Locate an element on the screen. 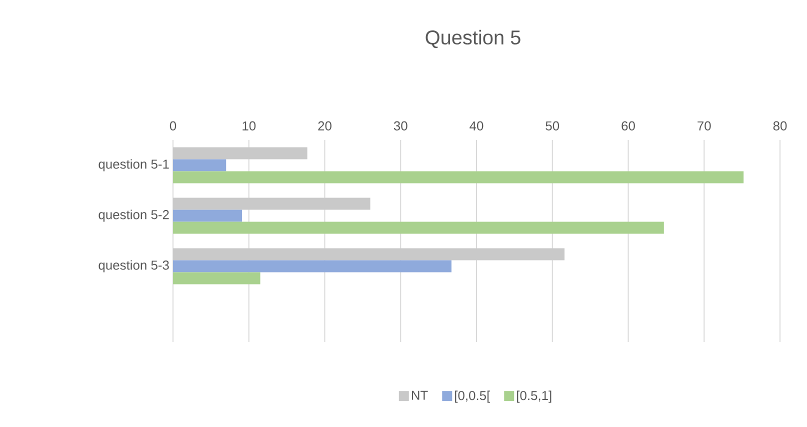  x-tick-label: 80 is located at coordinates (780, 125).